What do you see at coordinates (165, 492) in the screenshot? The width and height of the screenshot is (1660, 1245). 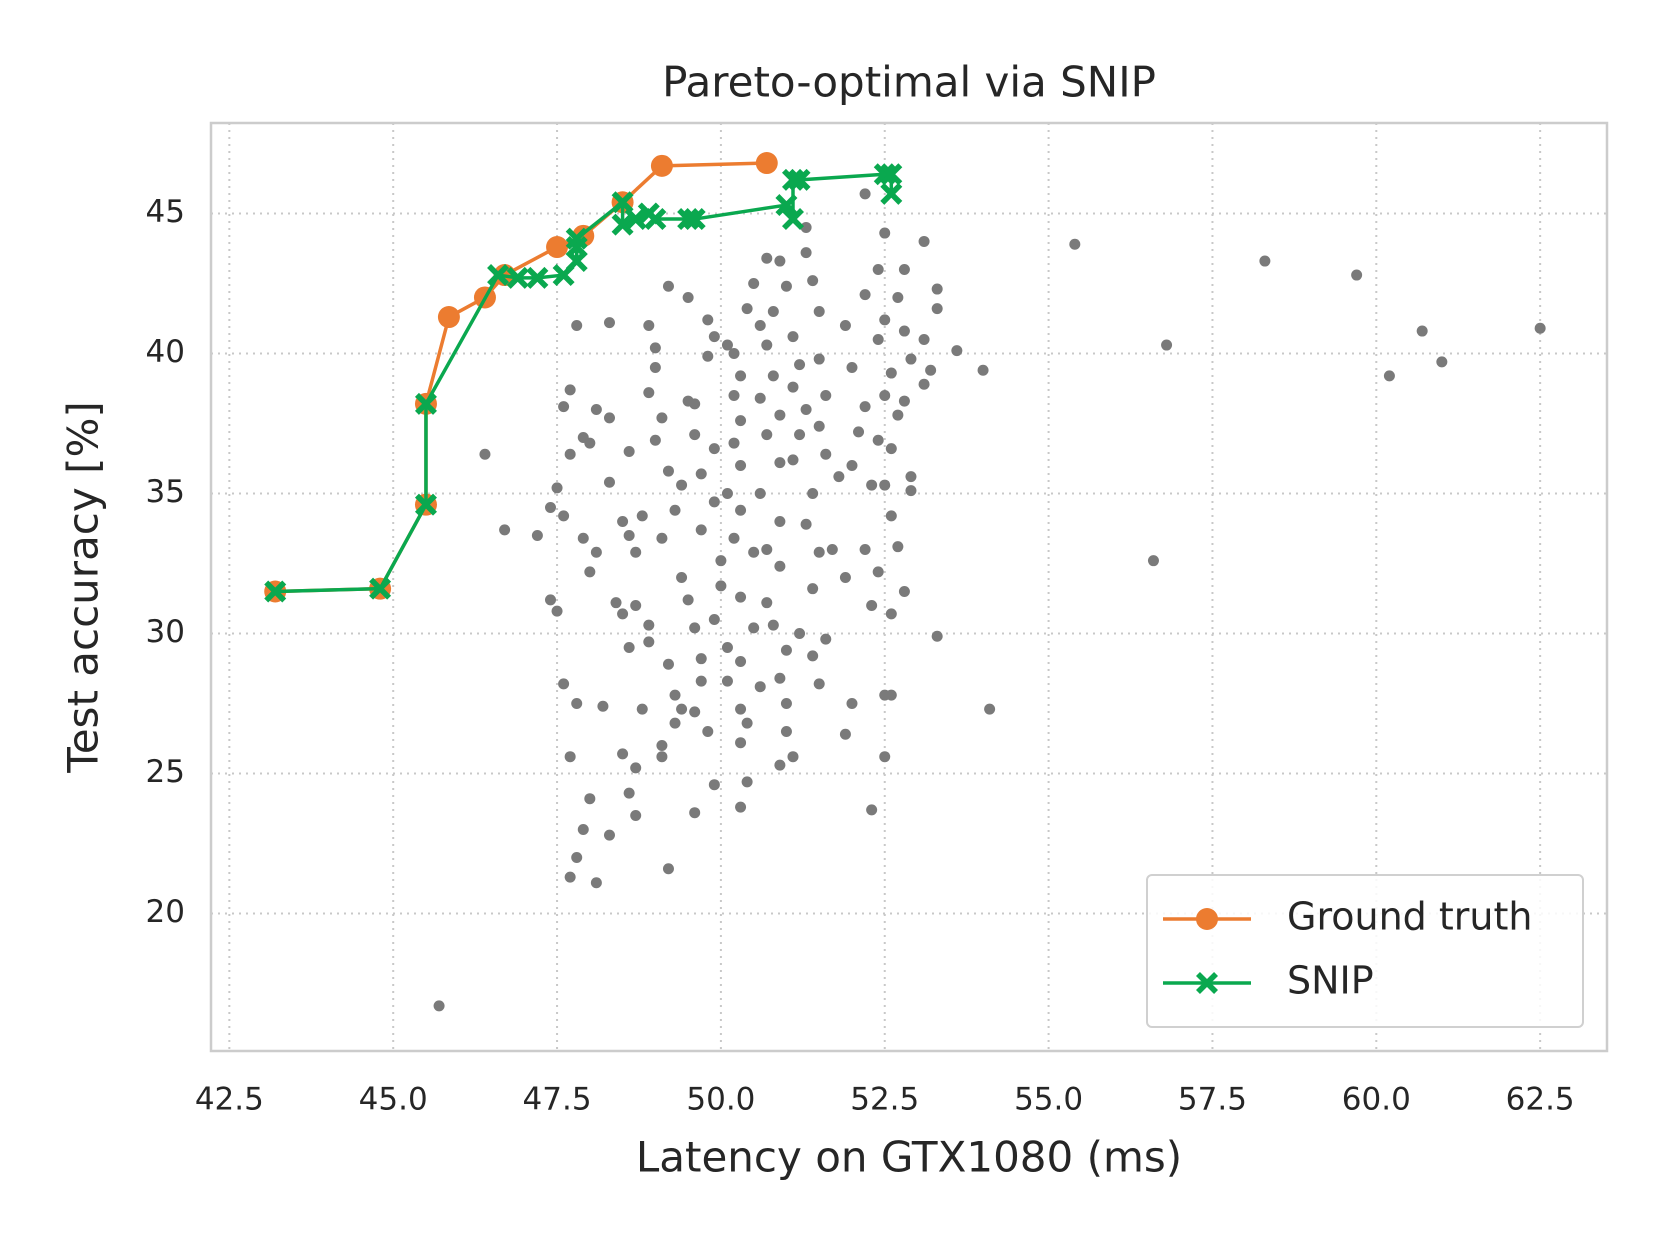 I see `y-tick-label: 35` at bounding box center [165, 492].